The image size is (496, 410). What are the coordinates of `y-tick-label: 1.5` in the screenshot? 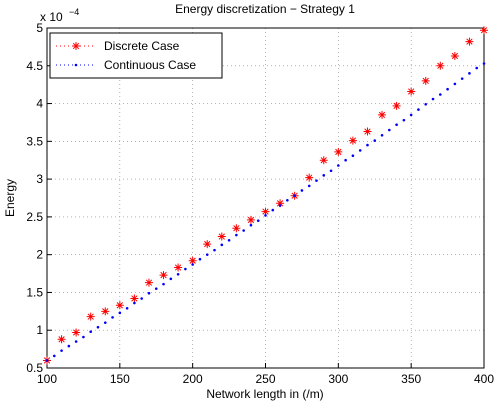 It's located at (34, 292).